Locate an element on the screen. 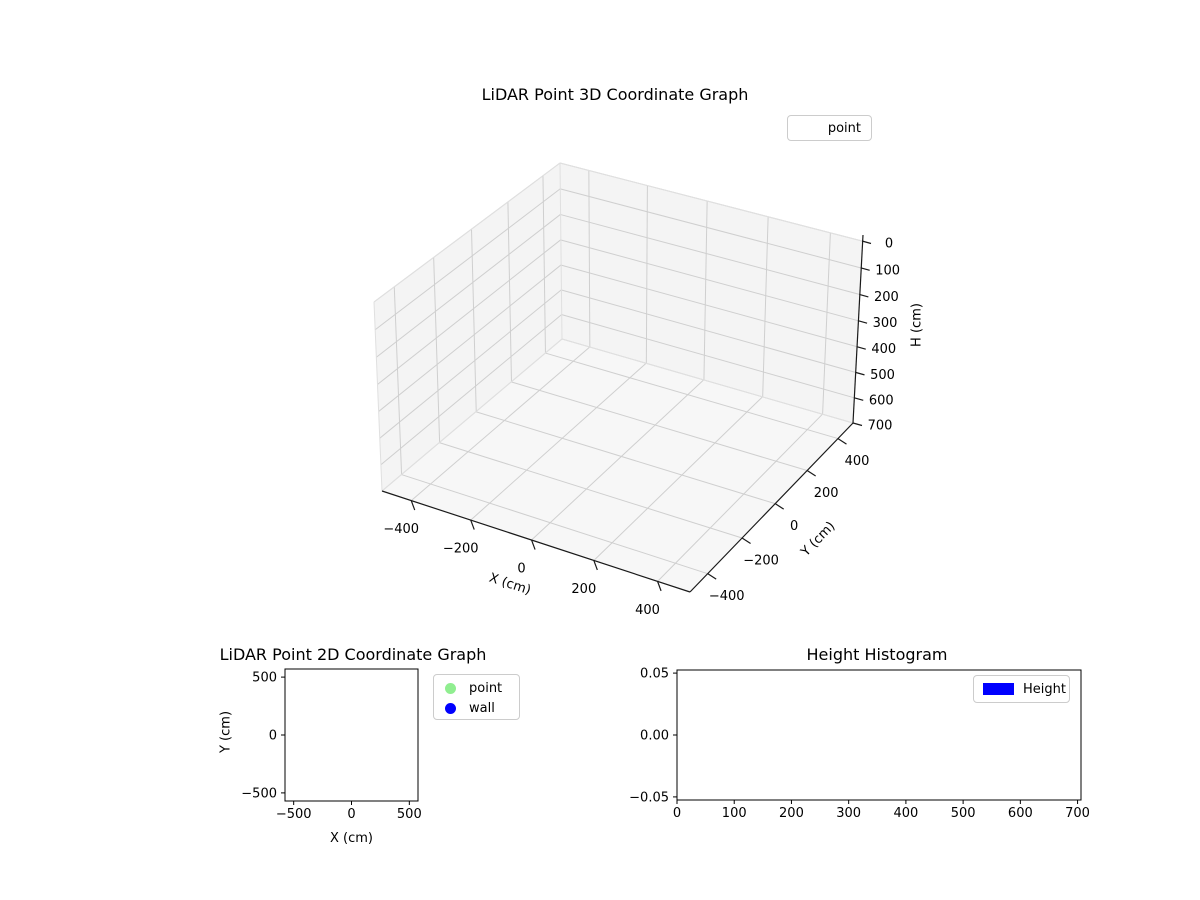  plot3d-title: LiDAR Point 3D Coordinate Graph is located at coordinates (615, 94).